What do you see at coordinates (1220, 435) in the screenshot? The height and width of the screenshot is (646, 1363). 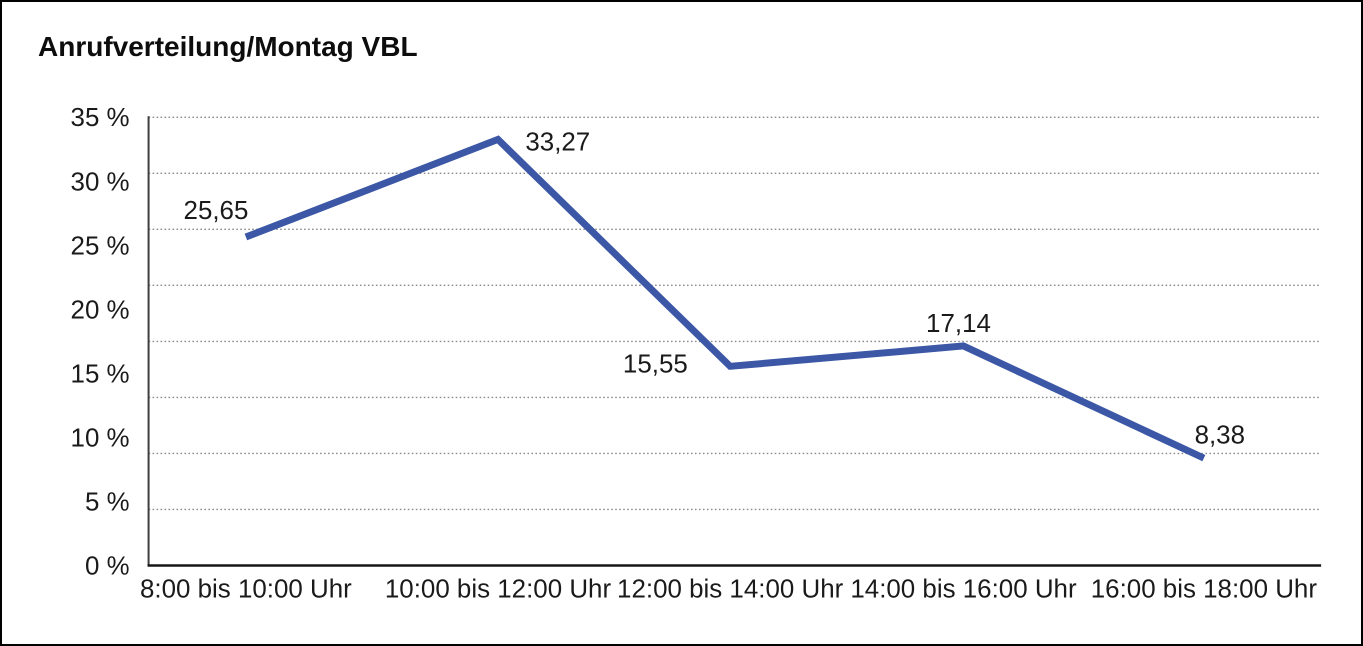 I see `data-label: 8,38` at bounding box center [1220, 435].